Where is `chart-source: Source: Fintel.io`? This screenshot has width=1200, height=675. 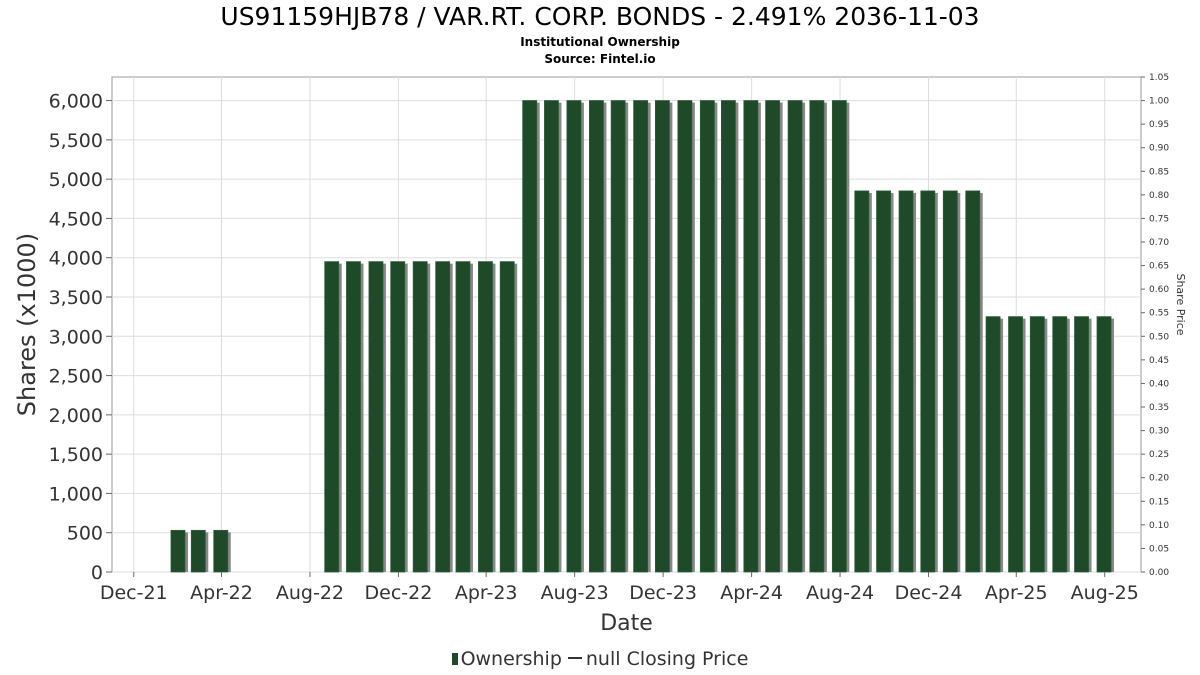 chart-source: Source: Fintel.io is located at coordinates (600, 59).